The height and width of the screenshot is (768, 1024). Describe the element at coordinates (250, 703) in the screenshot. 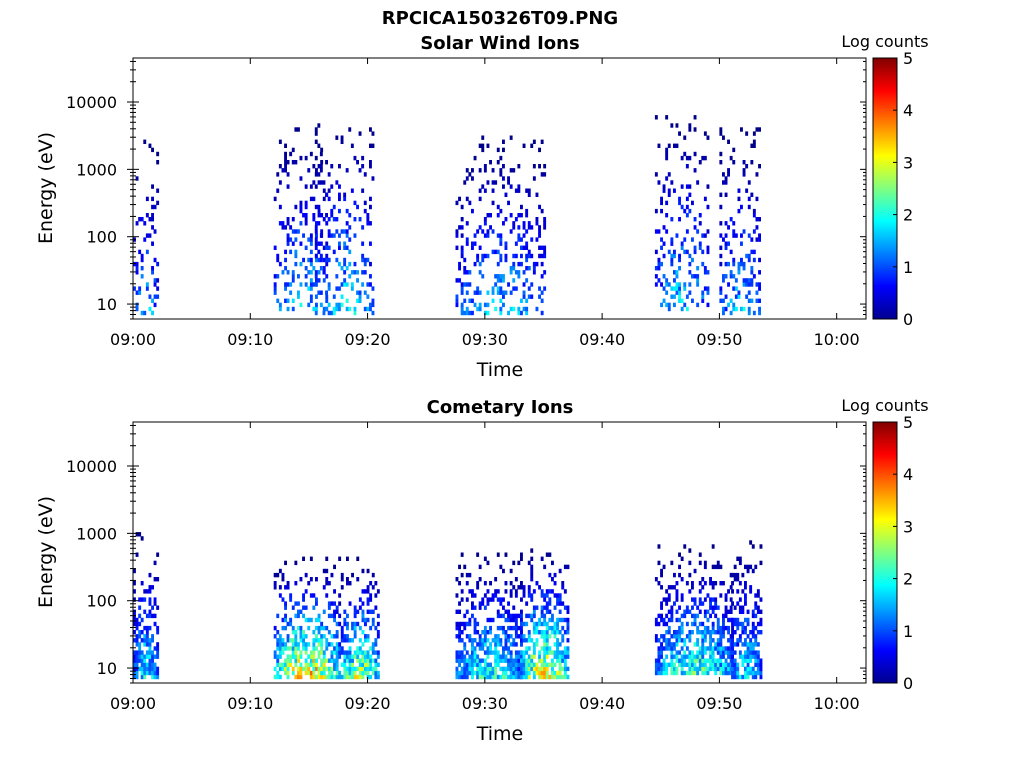

I see `x-tick-label: 09:10` at that location.